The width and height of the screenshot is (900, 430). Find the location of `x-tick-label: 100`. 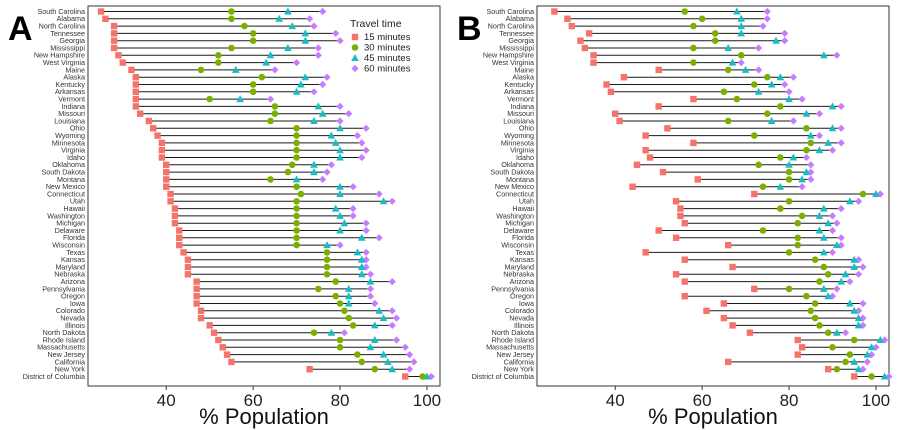

x-tick-label: 100 is located at coordinates (427, 400).